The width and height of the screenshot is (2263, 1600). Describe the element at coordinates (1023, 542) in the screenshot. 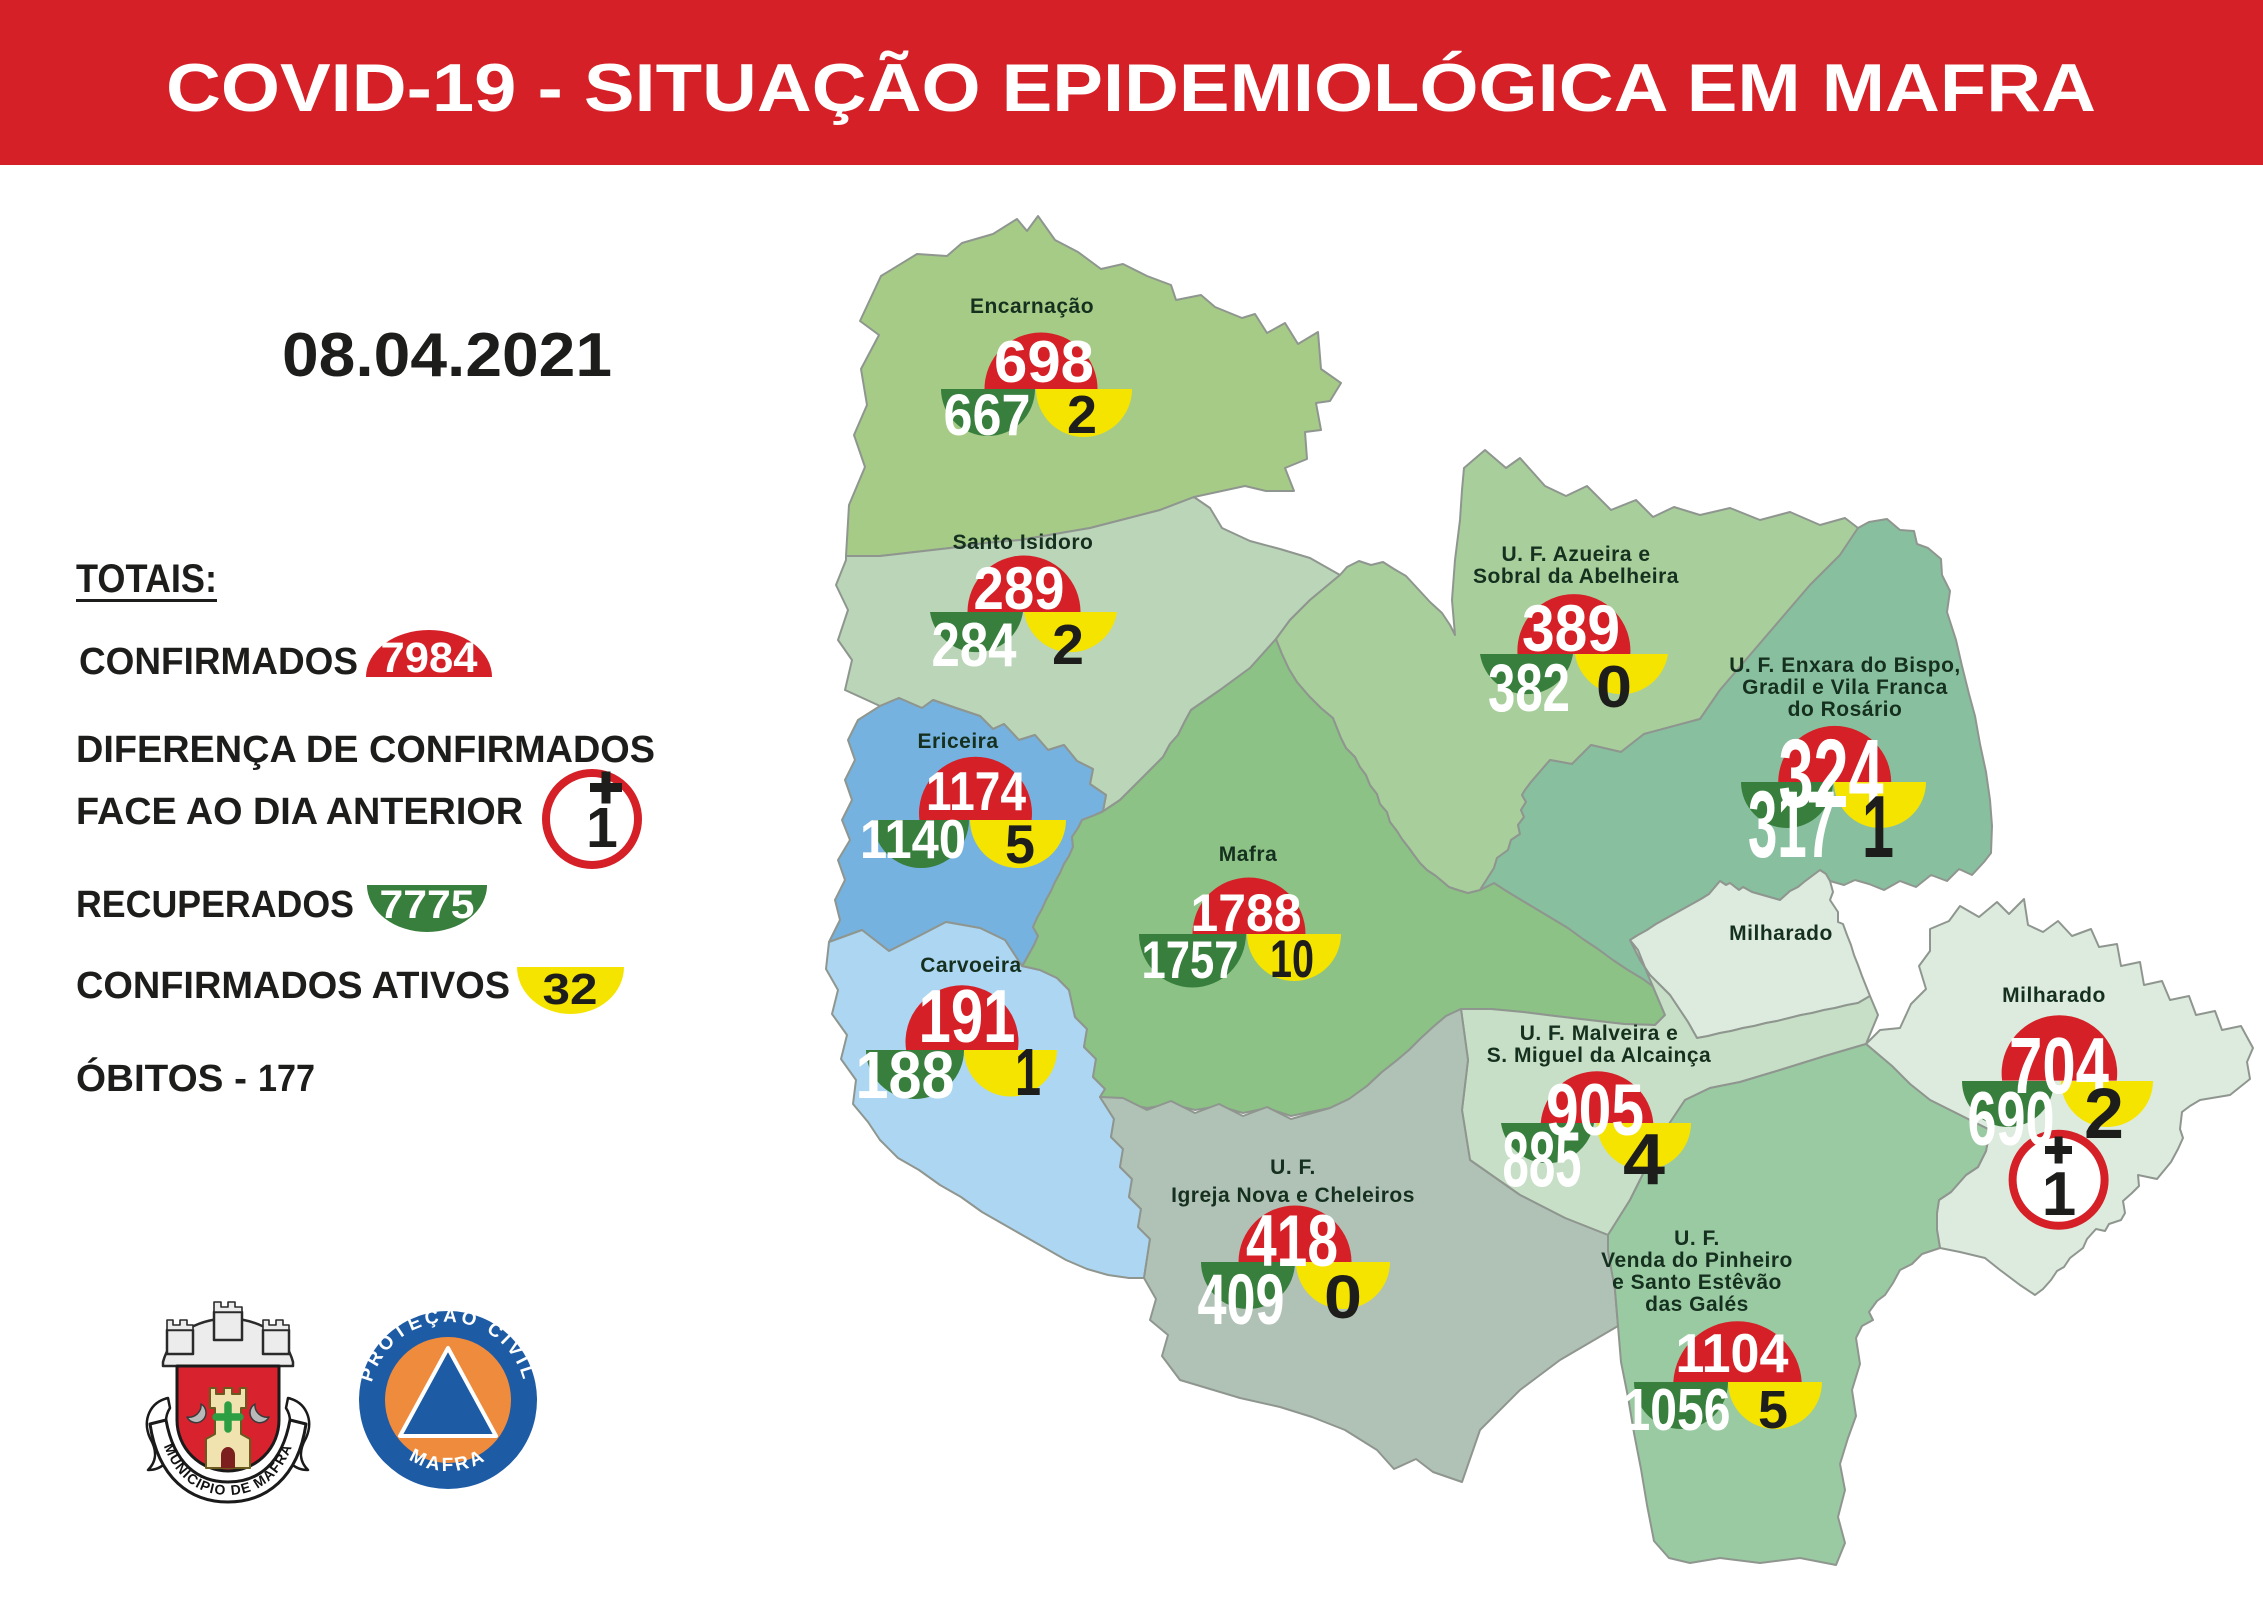

I see `svg-text: Santo Isidoro` at that location.